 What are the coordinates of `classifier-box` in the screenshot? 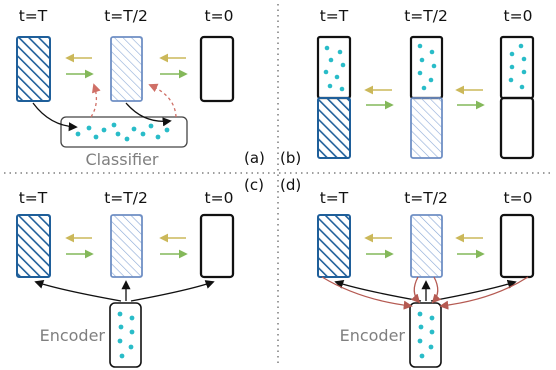 It's located at (124, 132).